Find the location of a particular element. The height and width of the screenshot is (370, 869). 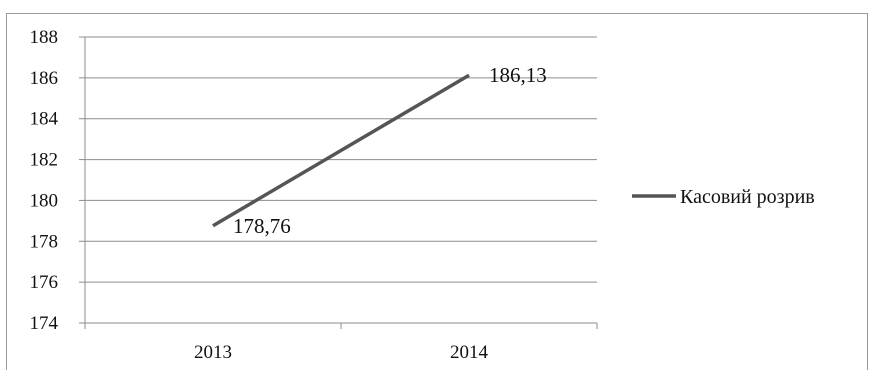

data-label: 178,76 is located at coordinates (262, 226).